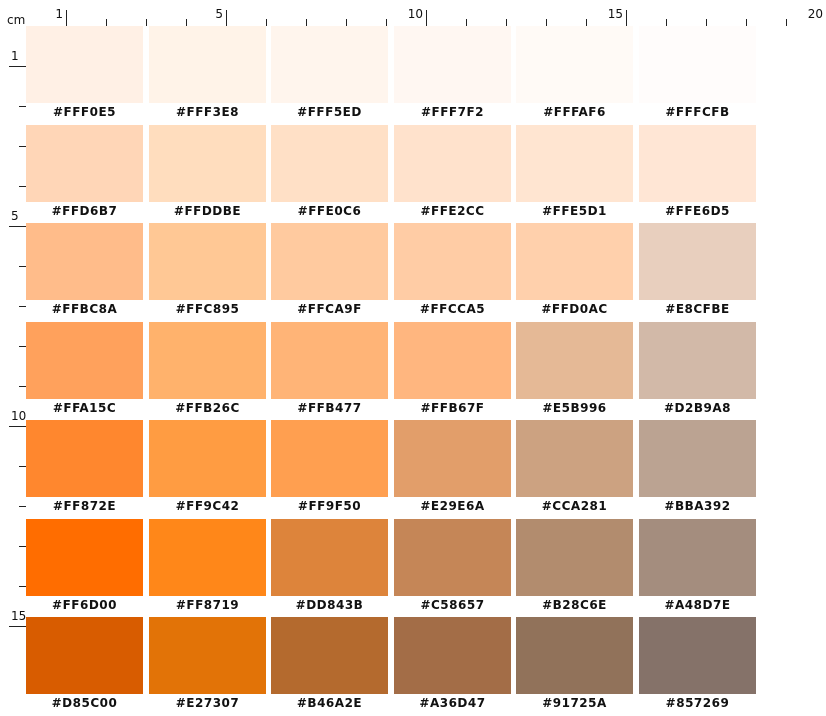 The width and height of the screenshot is (826, 716). What do you see at coordinates (329, 703) in the screenshot?
I see `color-hex-label: #B46A2E` at bounding box center [329, 703].